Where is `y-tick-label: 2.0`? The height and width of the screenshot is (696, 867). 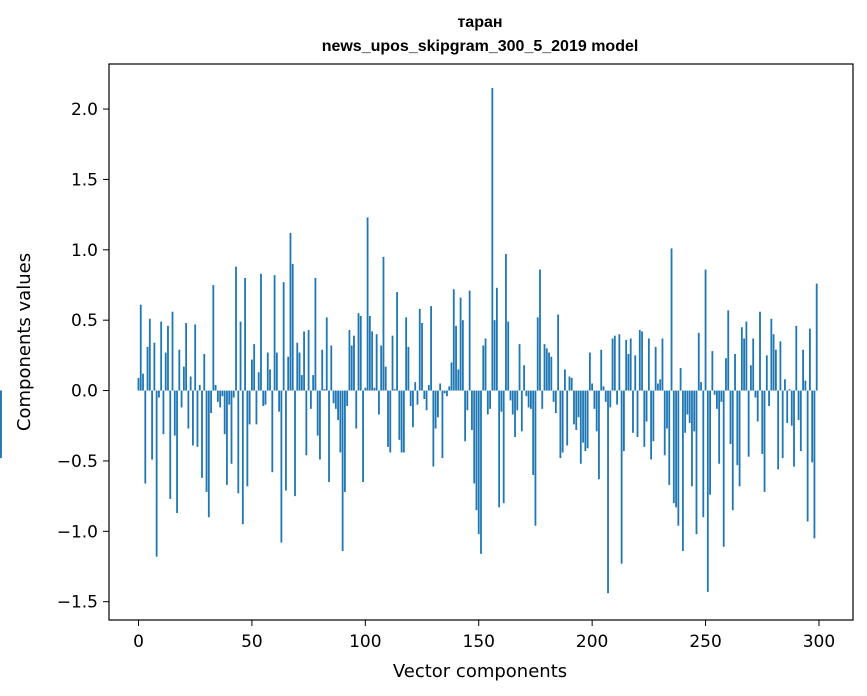 y-tick-label: 2.0 is located at coordinates (84, 110).